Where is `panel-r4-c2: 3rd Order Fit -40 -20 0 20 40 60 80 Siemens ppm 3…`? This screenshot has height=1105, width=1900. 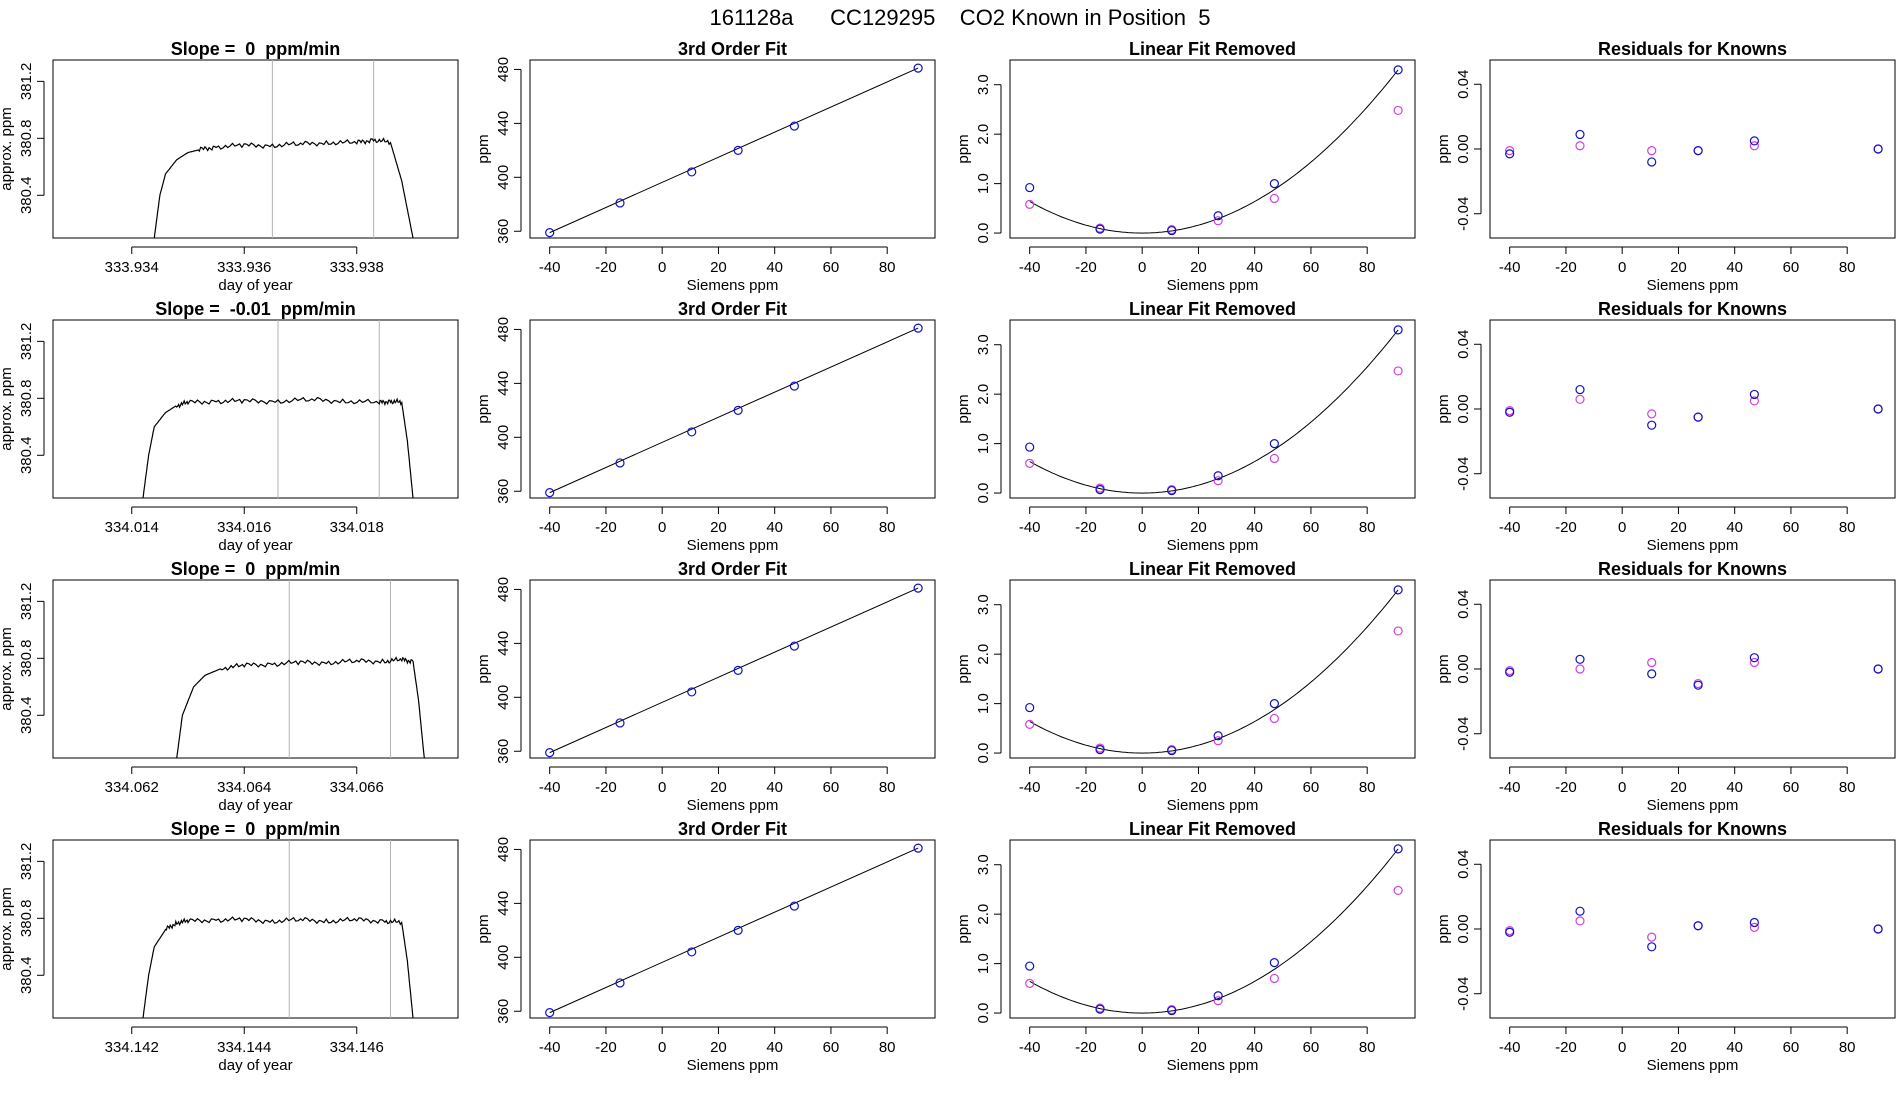
panel-r4-c2: 3rd Order Fit -40 -20 0 20 40 60 80 Siemens ppm 3… is located at coordinates (705, 946).